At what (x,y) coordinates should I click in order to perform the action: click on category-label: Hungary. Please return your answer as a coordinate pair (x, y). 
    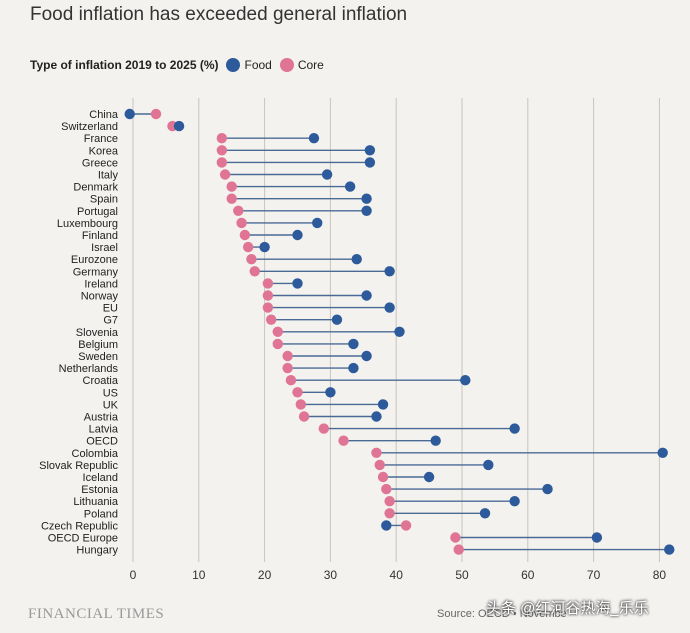
    Looking at the image, I should click on (97, 551).